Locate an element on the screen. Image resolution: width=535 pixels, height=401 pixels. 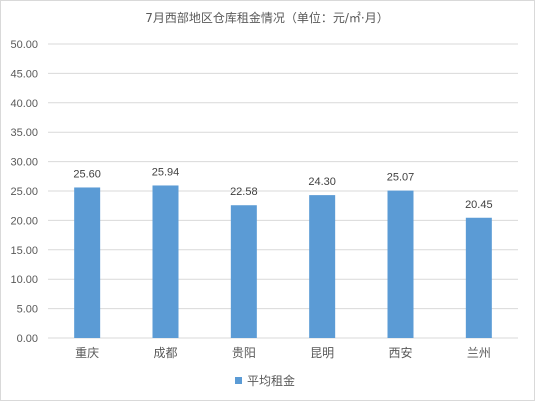
category-label: 成都 is located at coordinates (165, 353).